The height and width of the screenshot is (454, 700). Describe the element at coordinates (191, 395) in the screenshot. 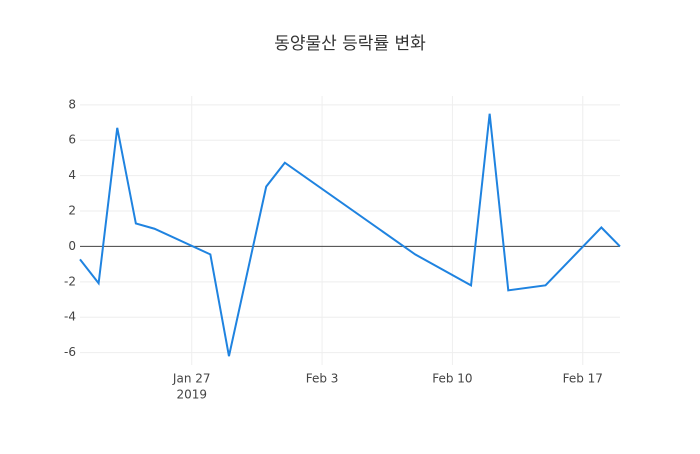

I see `x-tick-year: 2019` at that location.